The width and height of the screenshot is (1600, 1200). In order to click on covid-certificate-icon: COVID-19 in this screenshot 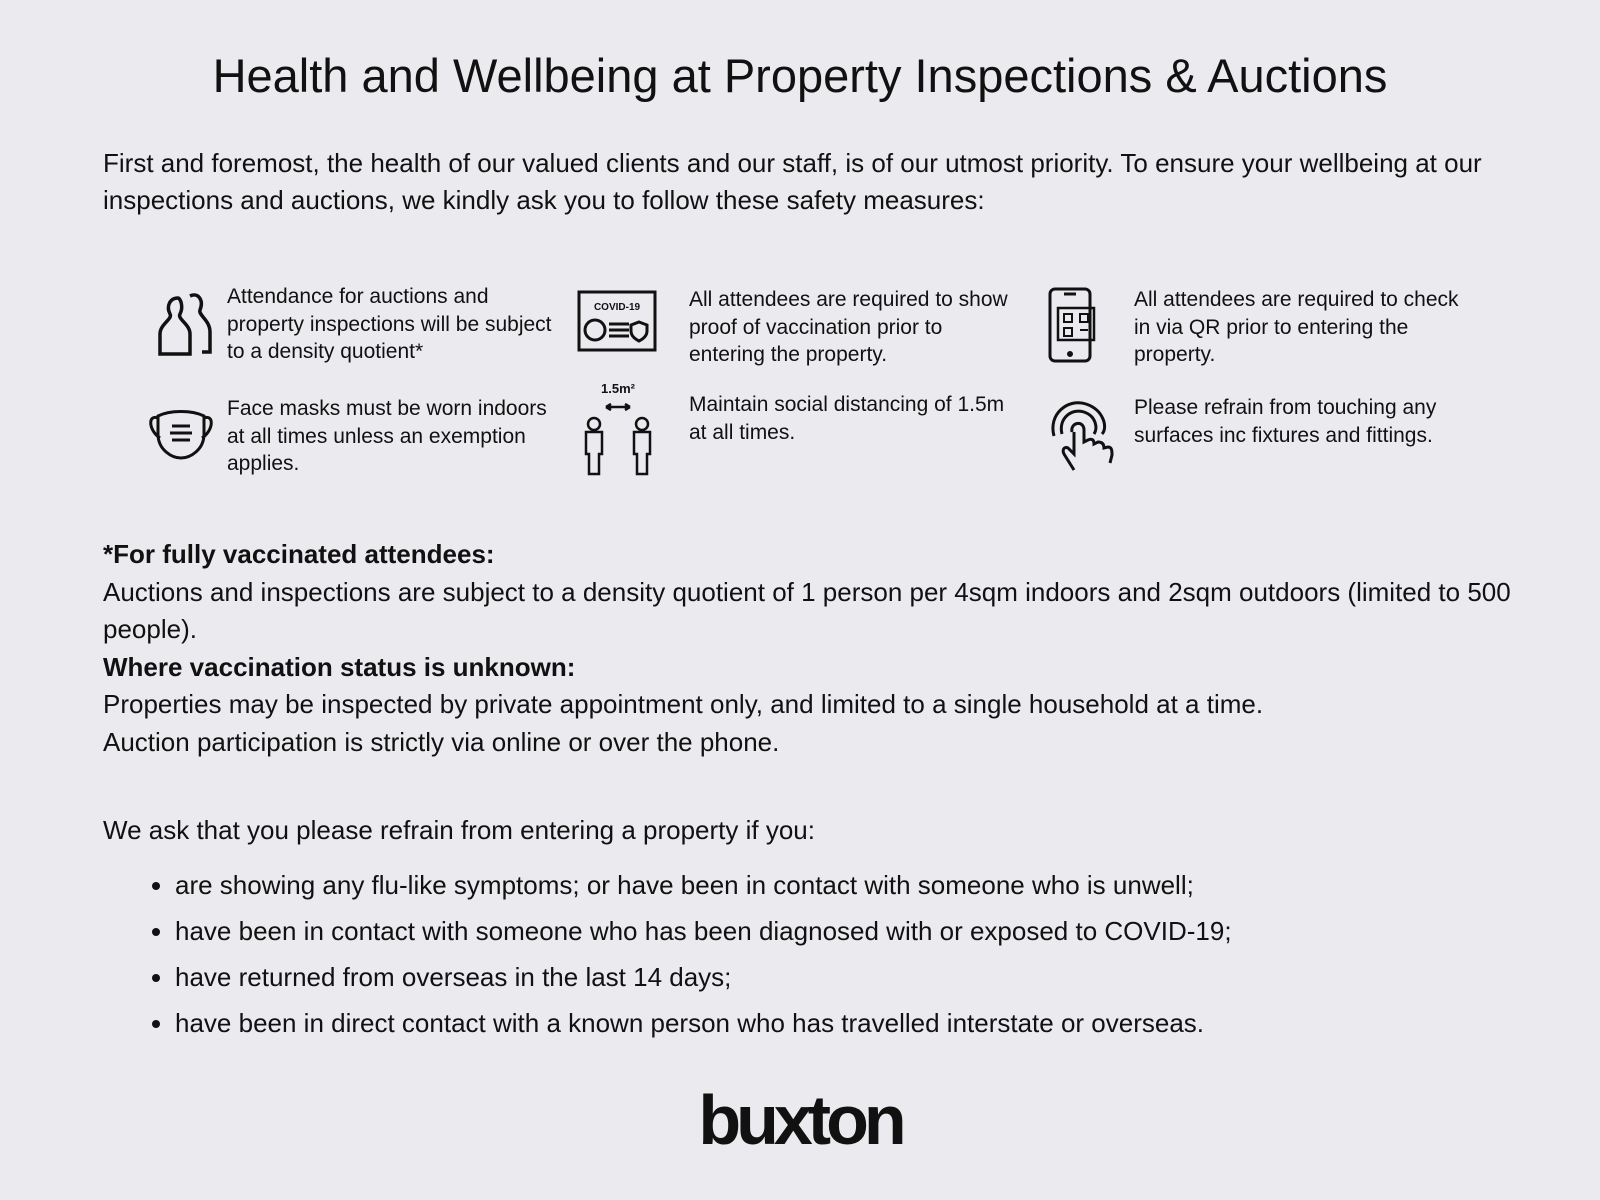, I will do `click(617, 322)`.